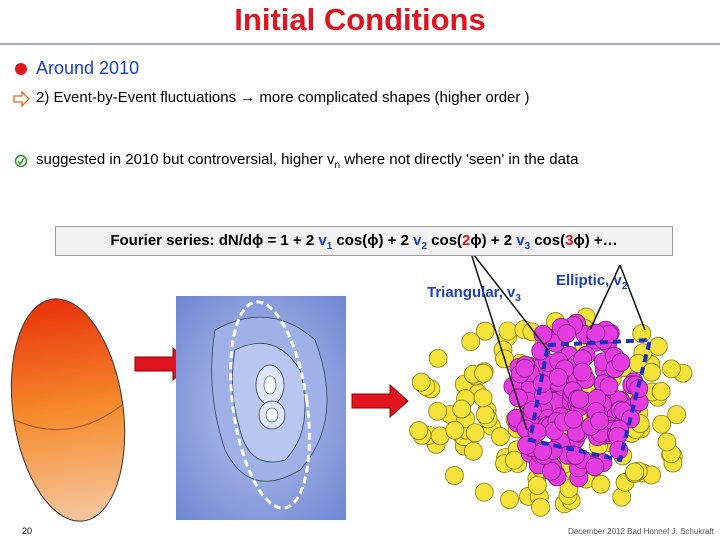 The height and width of the screenshot is (540, 720). I want to click on almond-shape, so click(68, 410).